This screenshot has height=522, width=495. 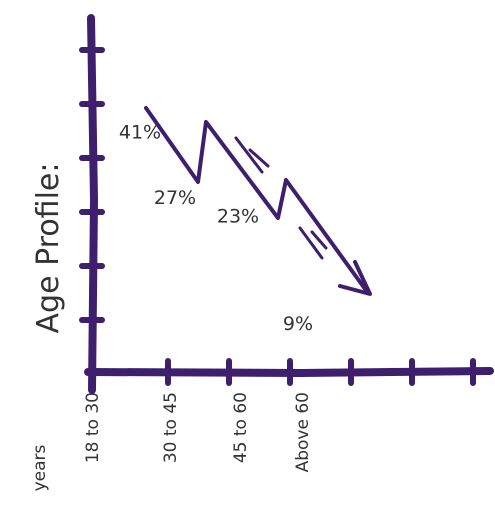 I want to click on x-tick-label: Above 60, so click(x=303, y=432).